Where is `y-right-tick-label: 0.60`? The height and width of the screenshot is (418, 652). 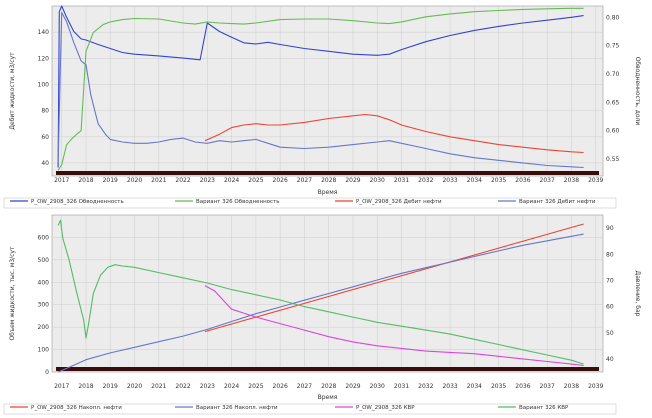 y-right-tick-label: 0.60 is located at coordinates (613, 131).